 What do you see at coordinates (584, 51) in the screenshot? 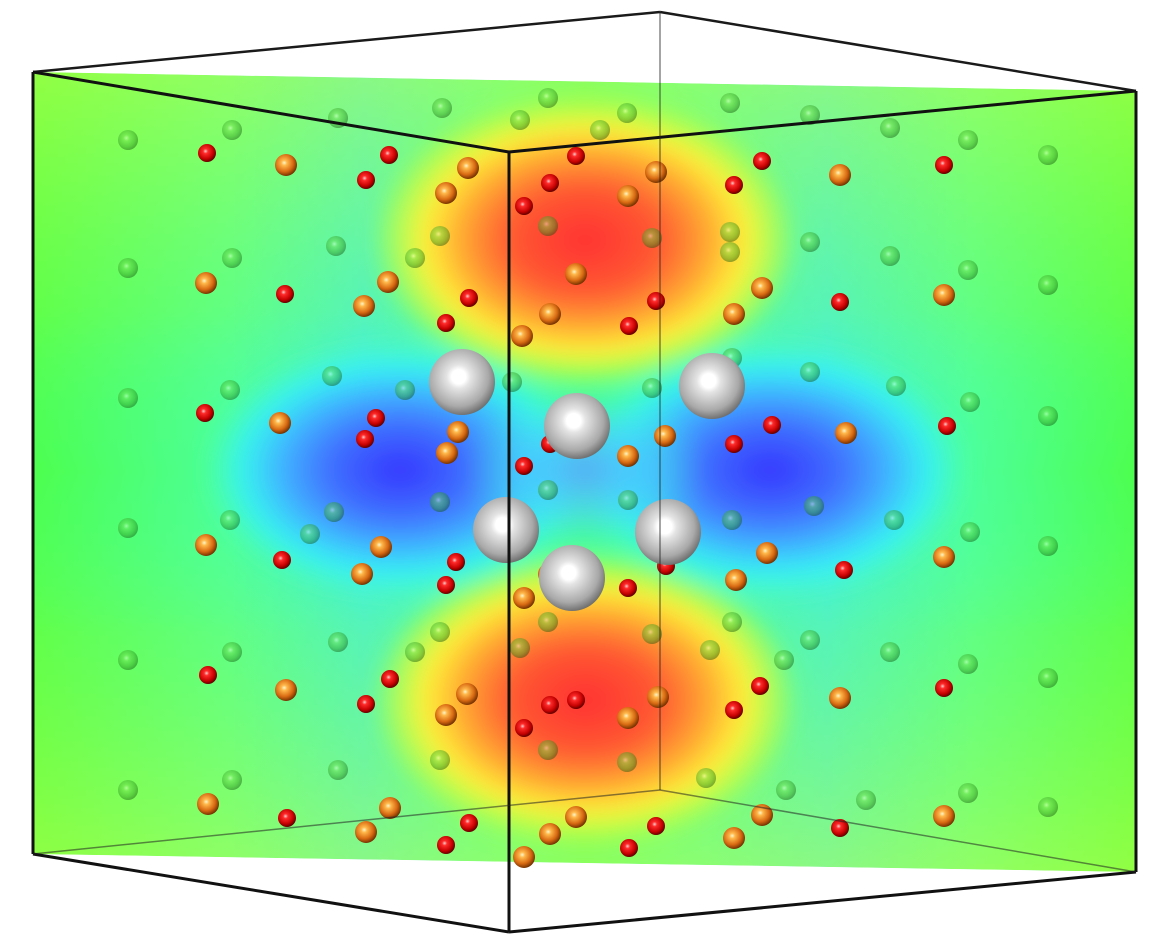
I see `cell-back-edges` at bounding box center [584, 51].